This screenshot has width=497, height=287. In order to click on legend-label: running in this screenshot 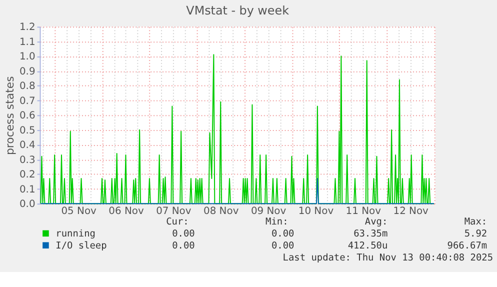, I will do `click(76, 234)`.